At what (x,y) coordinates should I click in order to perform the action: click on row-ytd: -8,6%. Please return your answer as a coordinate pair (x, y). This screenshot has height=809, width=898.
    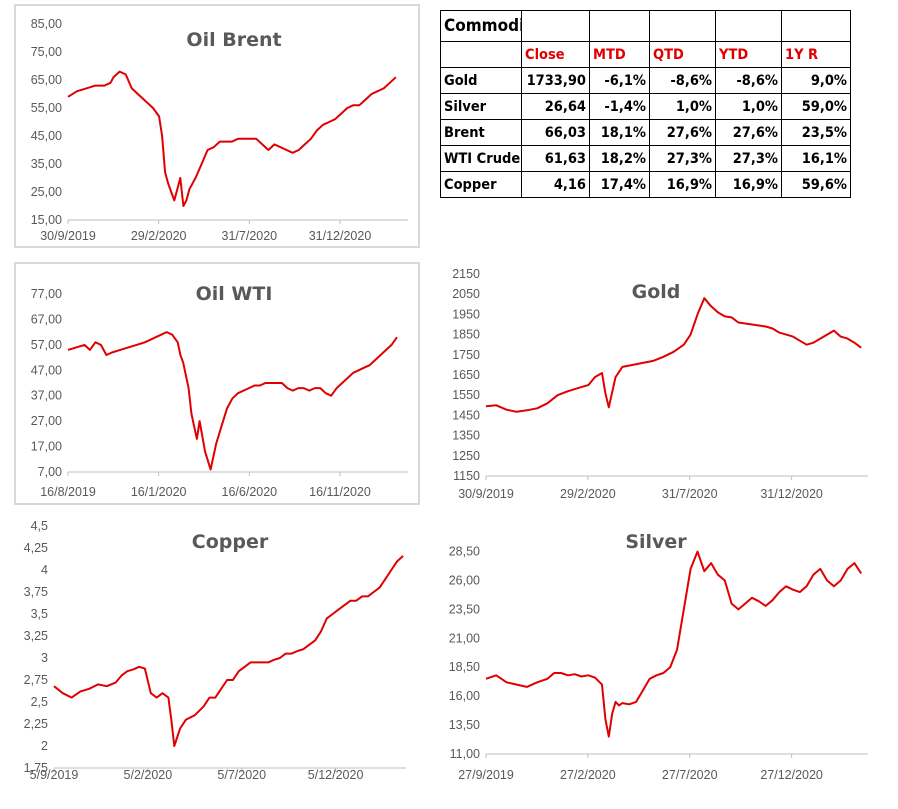
    Looking at the image, I should click on (748, 80).